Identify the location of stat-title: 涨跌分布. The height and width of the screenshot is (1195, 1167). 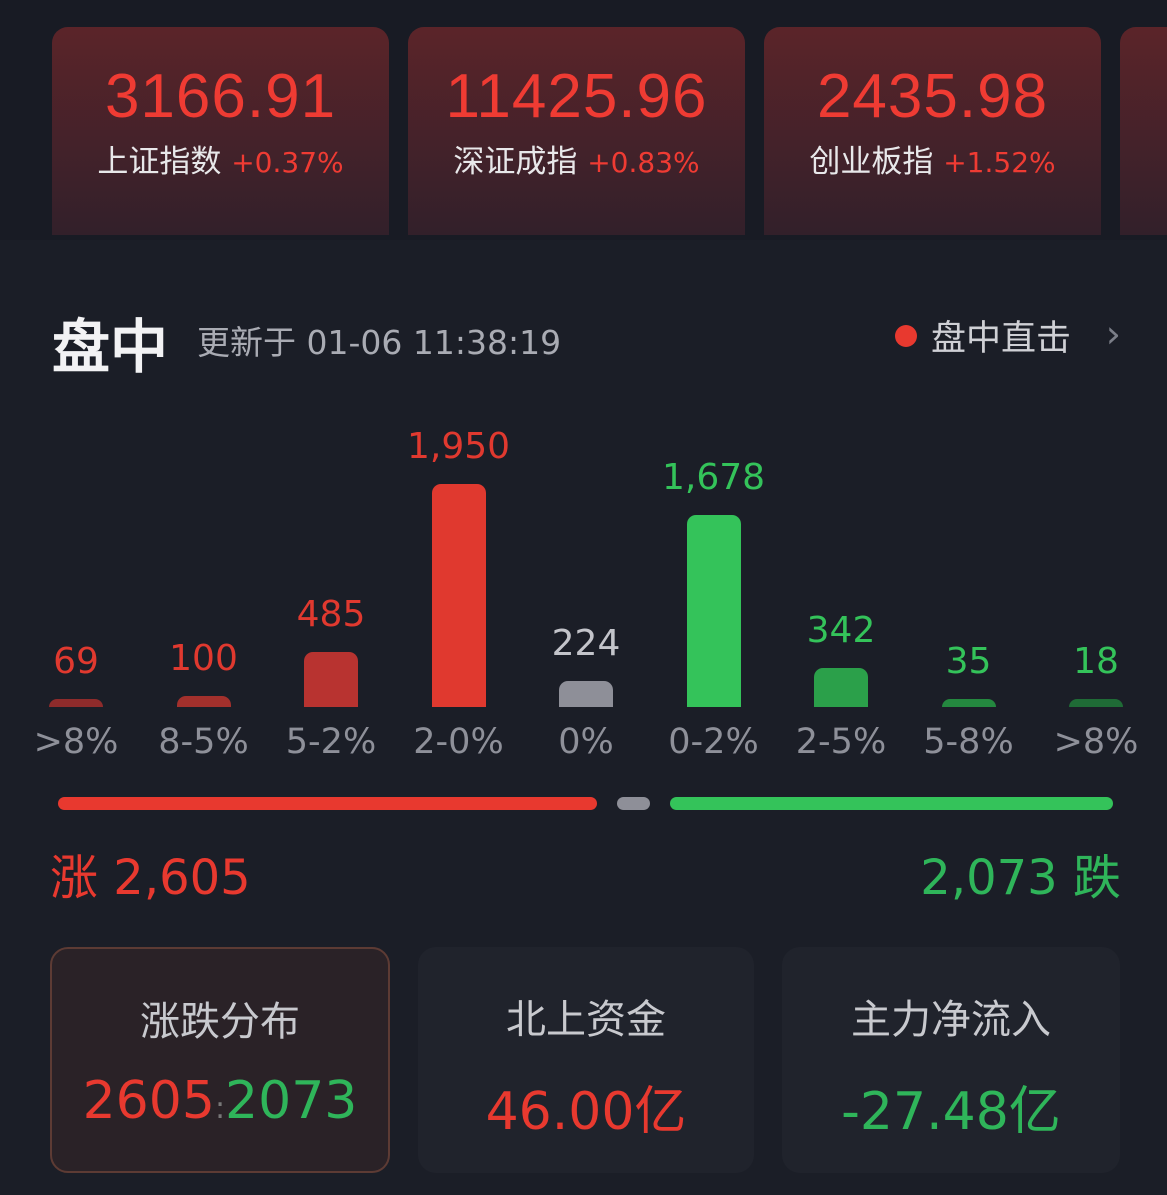
(220, 1022).